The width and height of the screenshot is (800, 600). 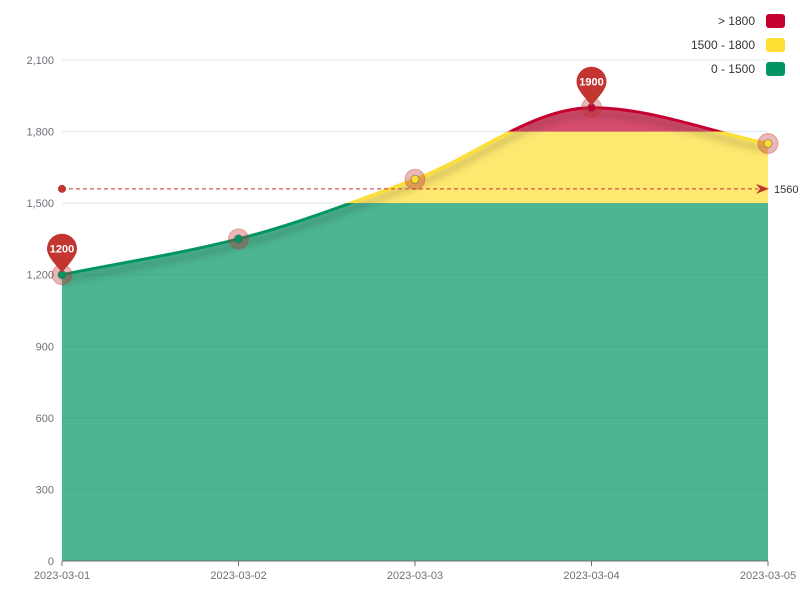 I want to click on mark-line-label: 1560, so click(x=786, y=190).